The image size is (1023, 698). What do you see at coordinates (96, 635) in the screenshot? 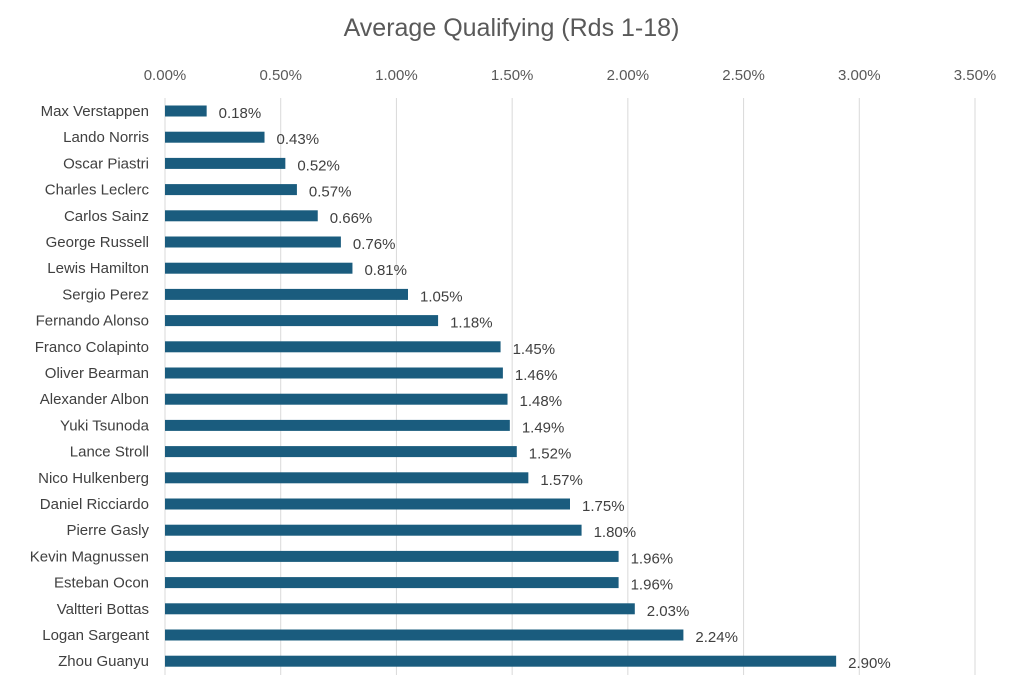
I see `category-label: Logan Sargeant` at bounding box center [96, 635].